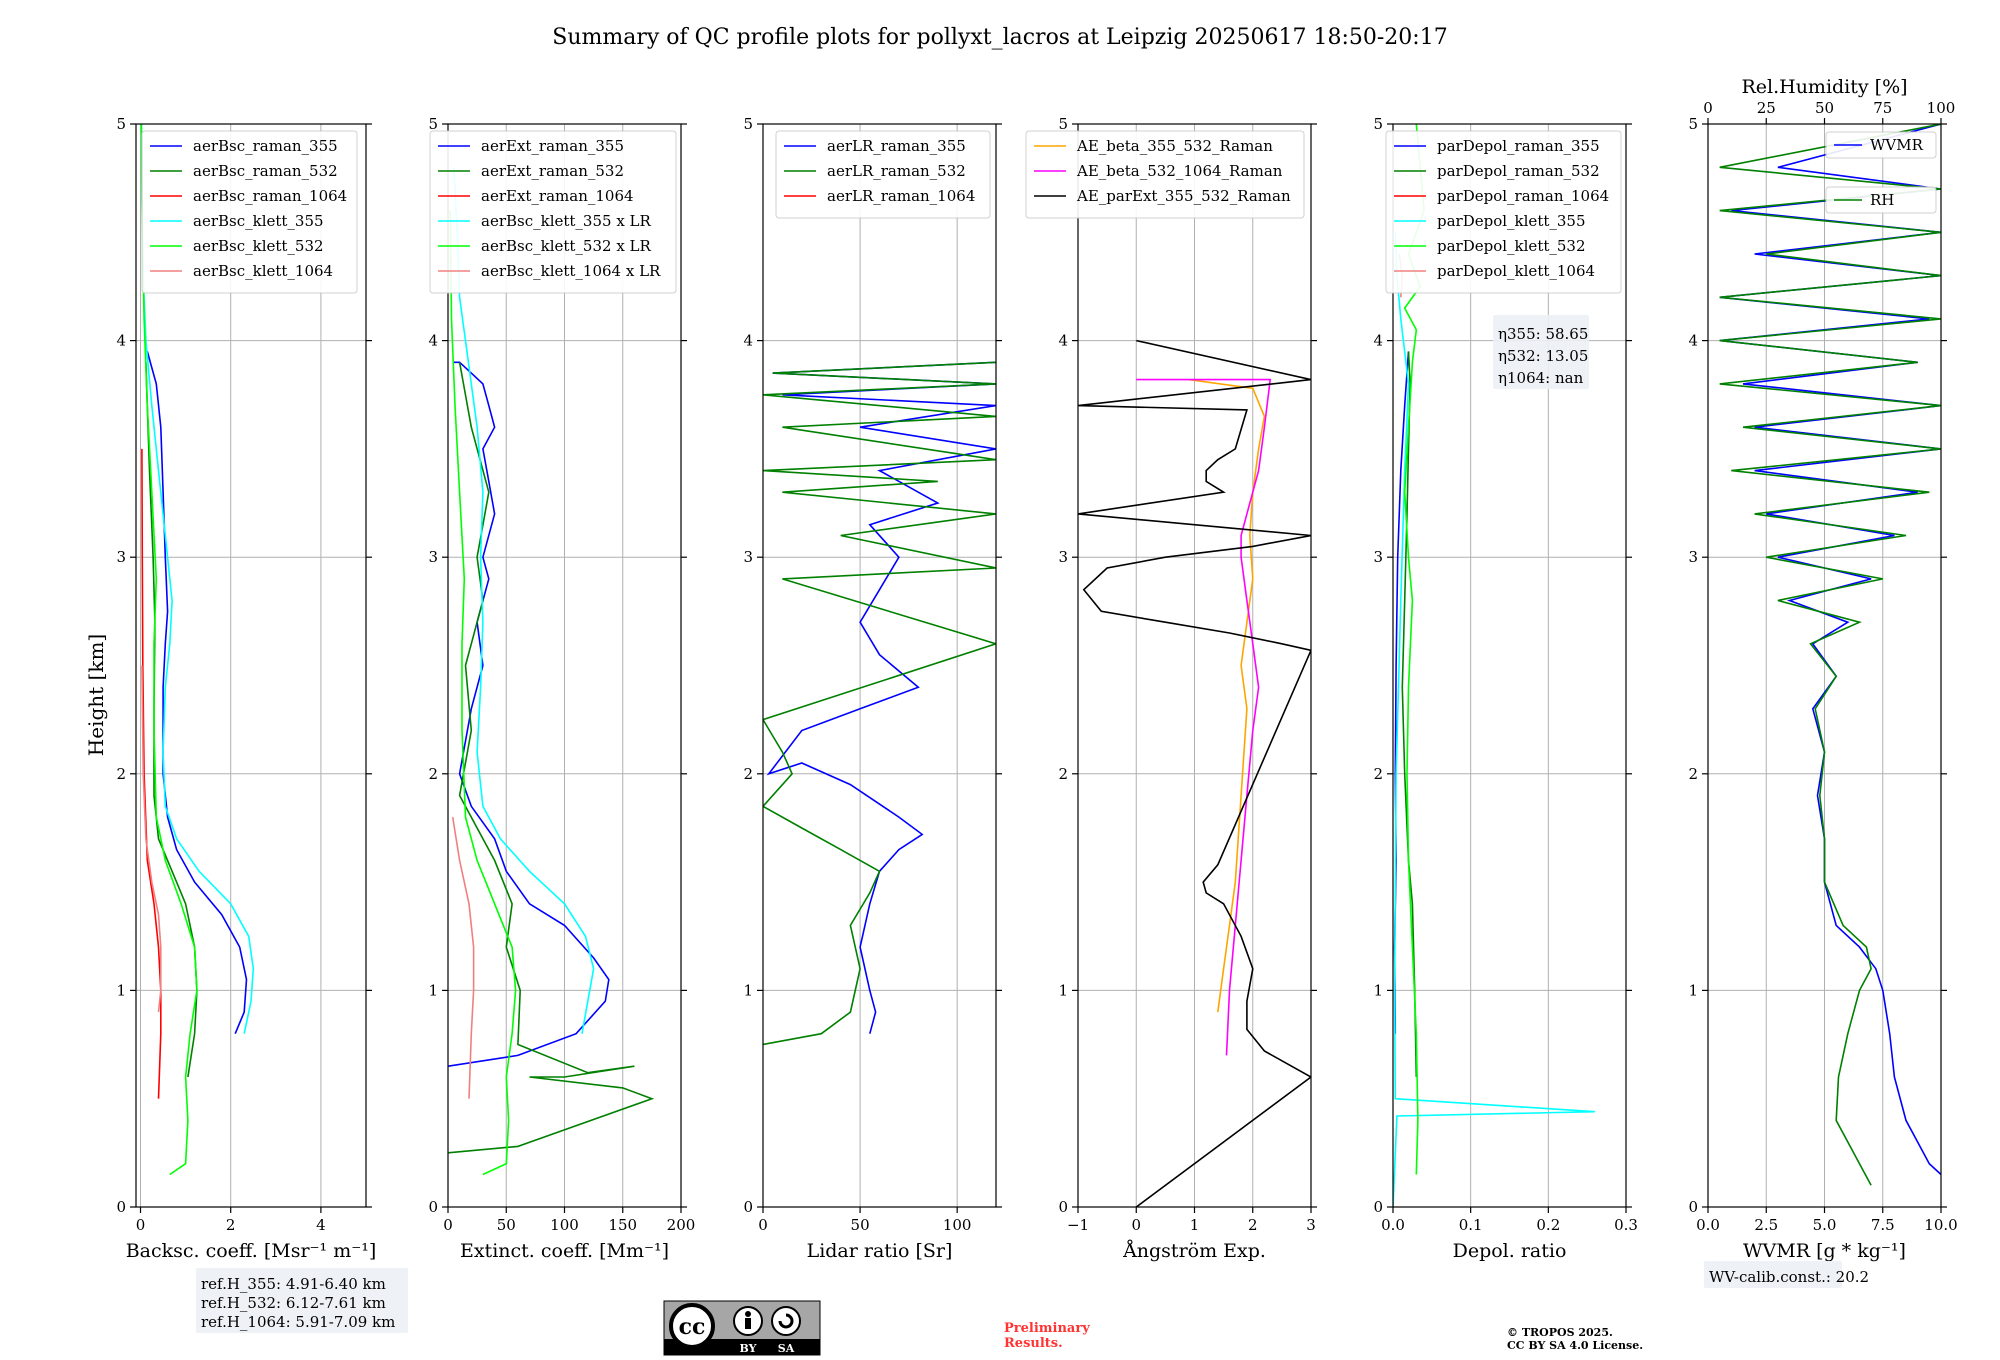 This screenshot has width=2000, height=1360. I want to click on x-tick-label: 150, so click(622, 1225).